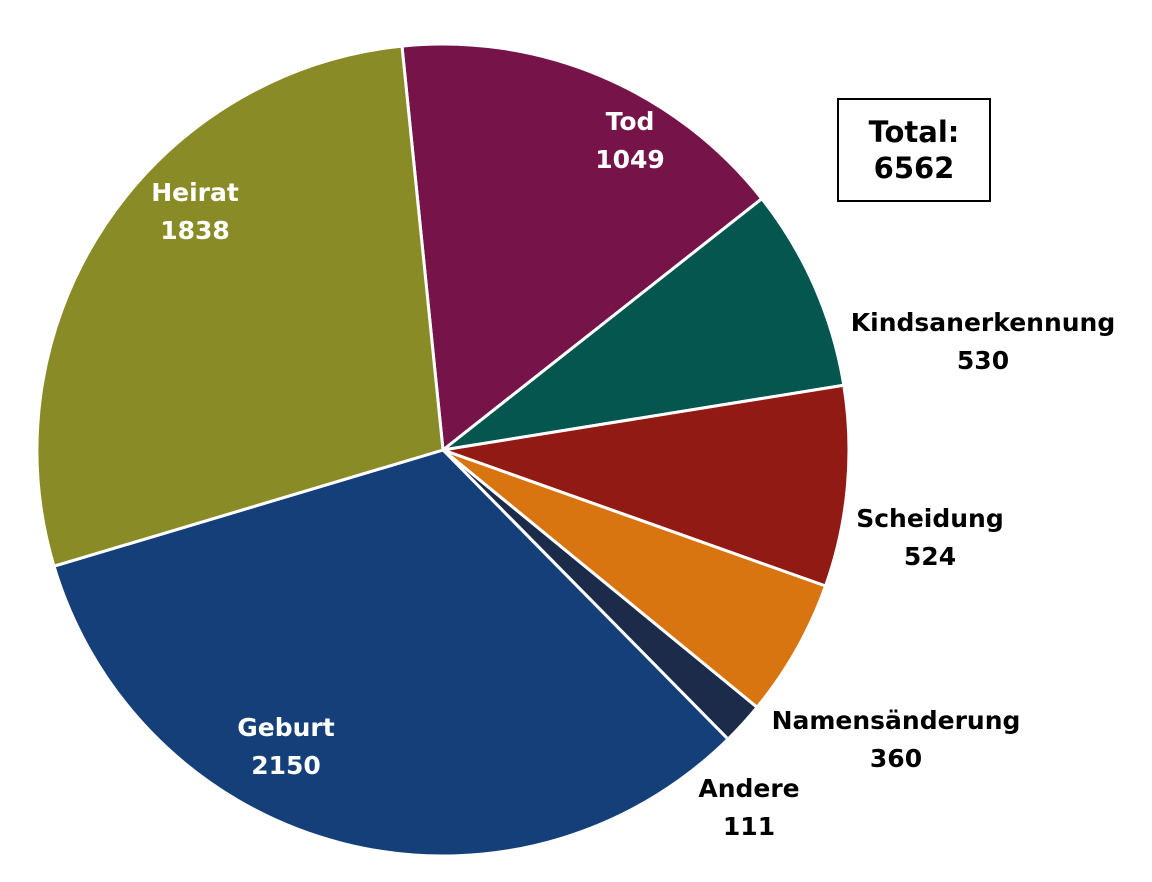  I want to click on slice-value-kindsanerkennung: 530, so click(983, 360).